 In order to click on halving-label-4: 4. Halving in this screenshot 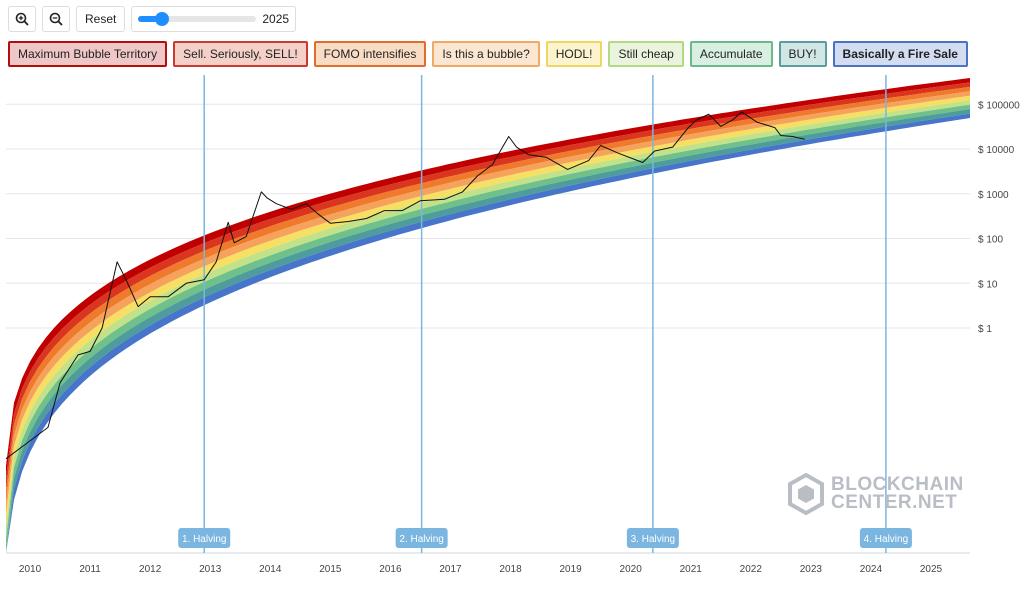, I will do `click(886, 539)`.